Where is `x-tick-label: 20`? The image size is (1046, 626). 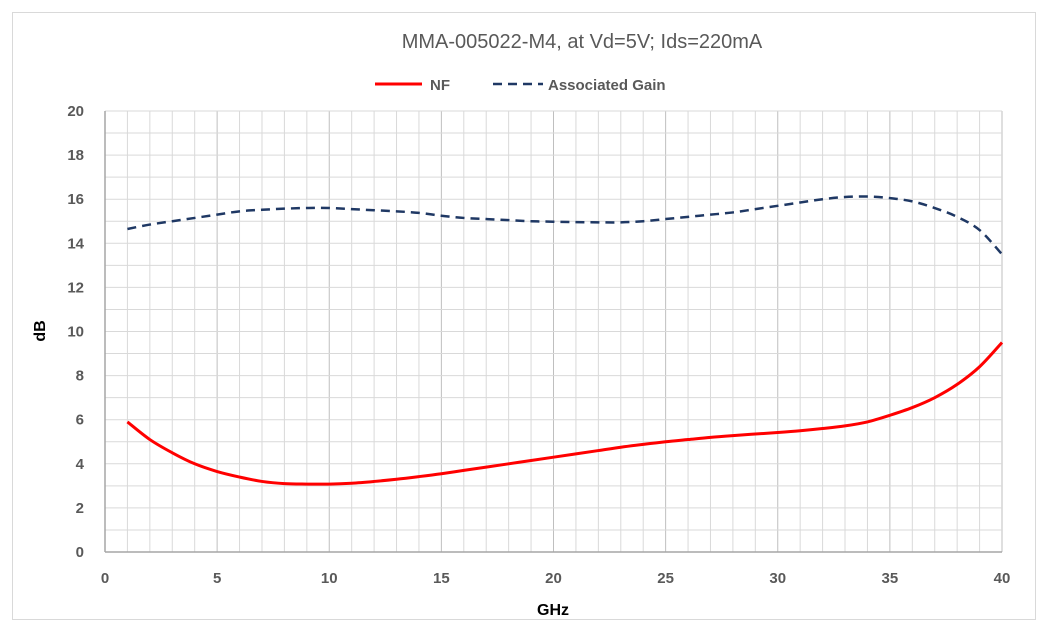
x-tick-label: 20 is located at coordinates (553, 578).